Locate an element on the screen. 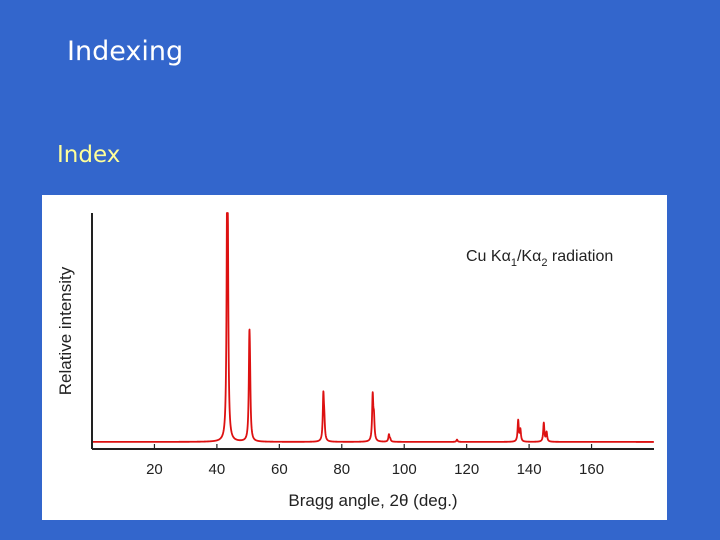 This screenshot has width=720, height=540. radiation-annotation: Cu Kα1/Kα2 radiation is located at coordinates (539, 258).